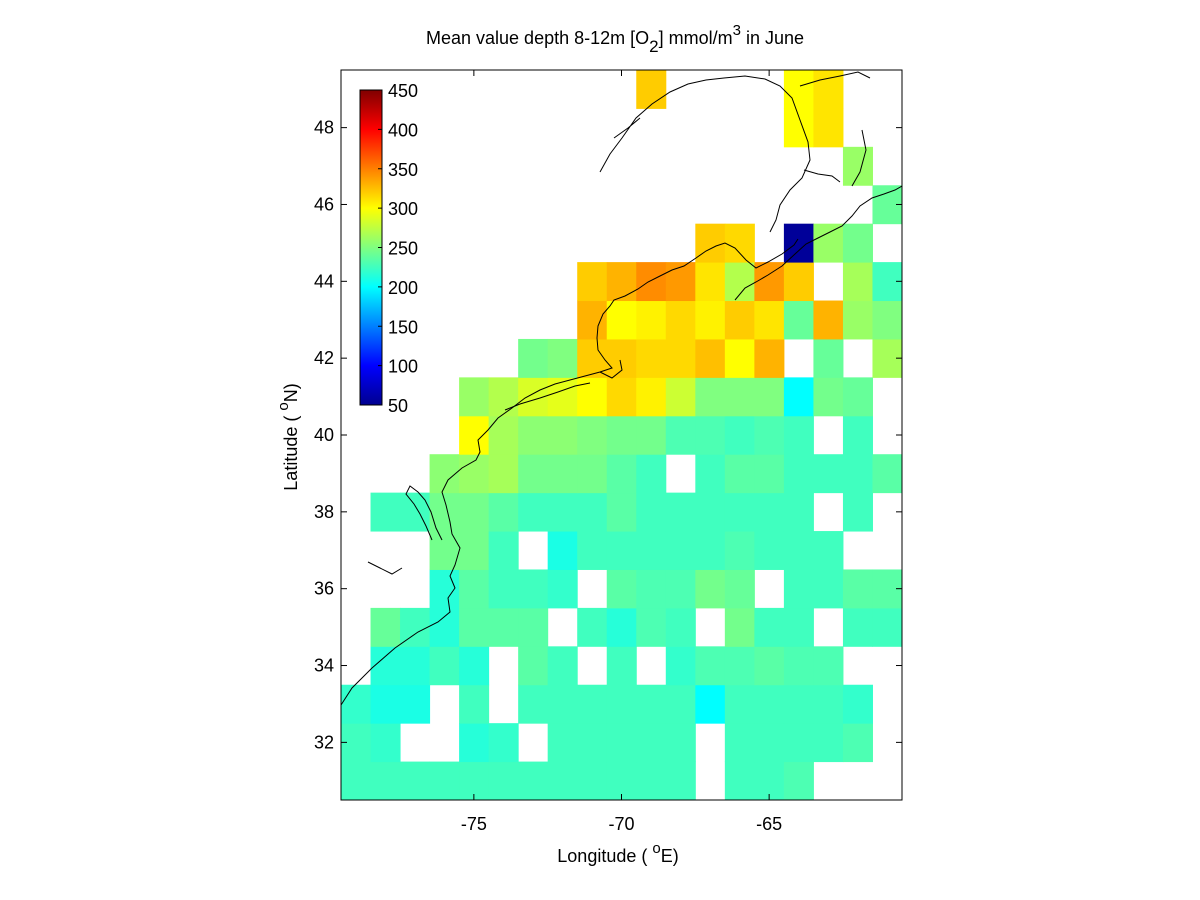  Describe the element at coordinates (705, 154) in the screenshot. I see `coastline-st-lawrence` at that location.